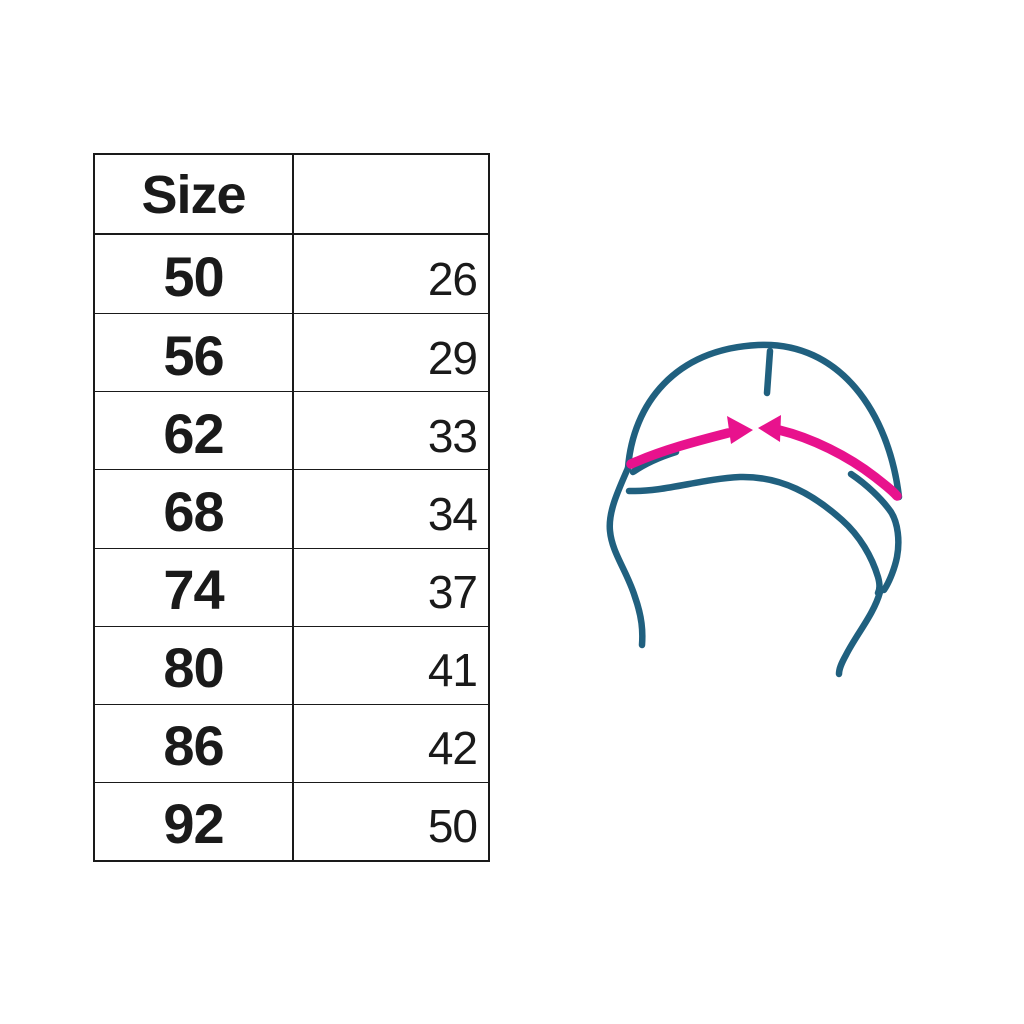  I want to click on table-row: 80 41, so click(291, 664).